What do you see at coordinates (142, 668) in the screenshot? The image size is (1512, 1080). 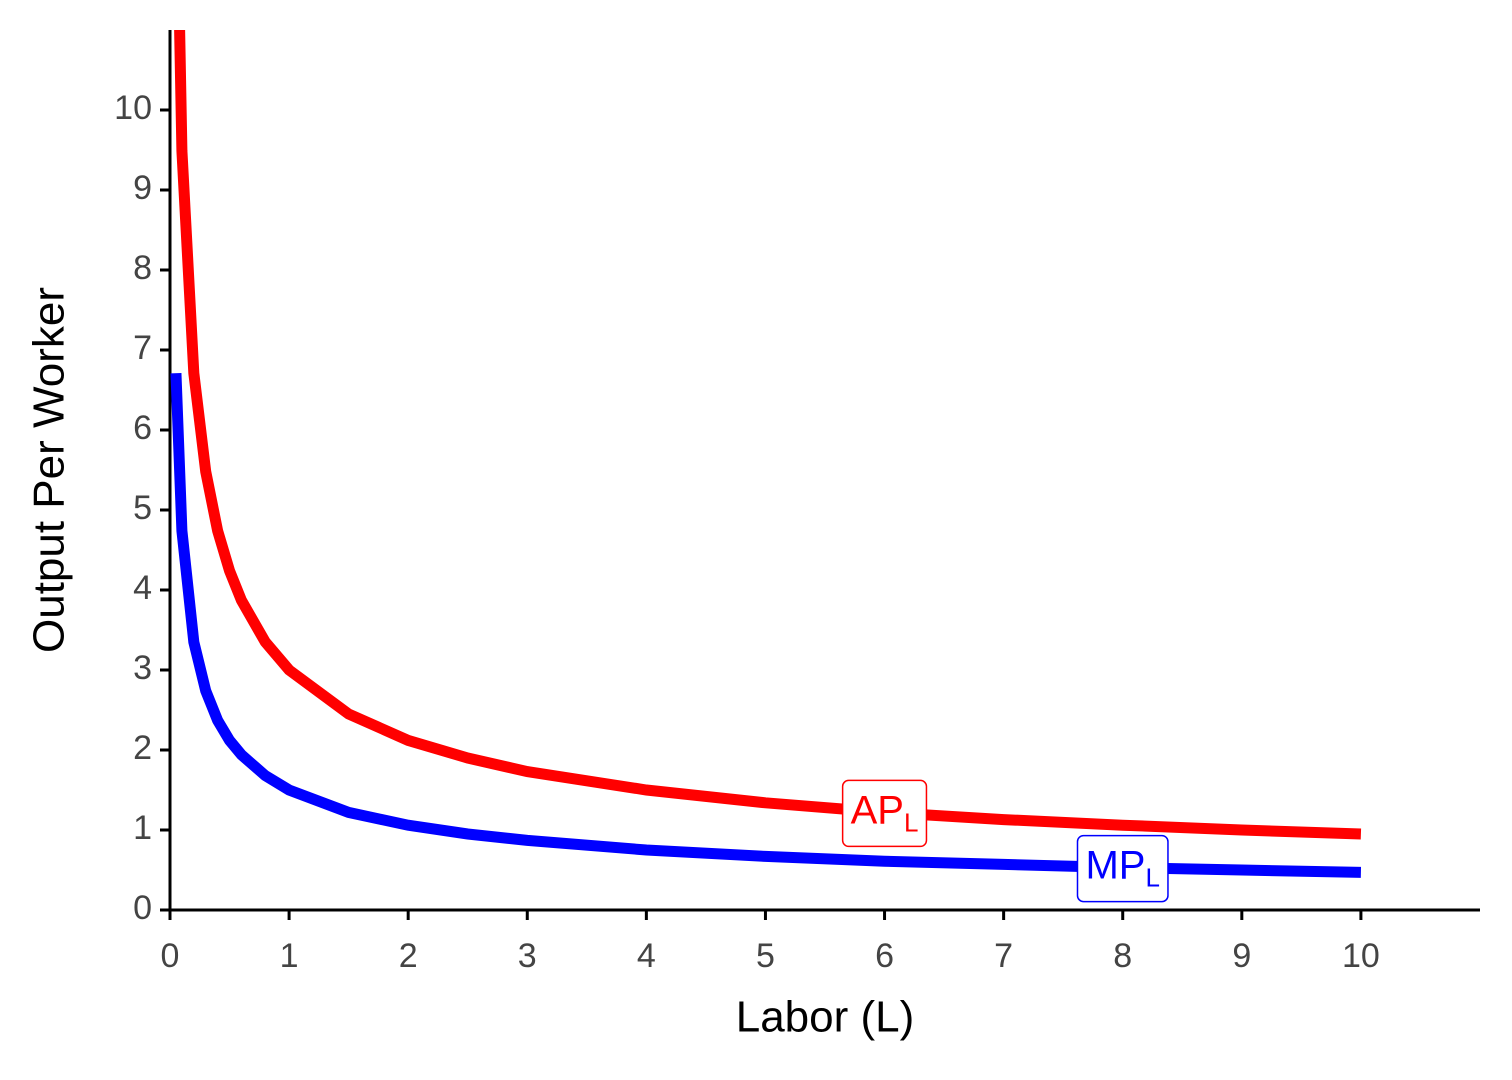 I see `y-tick-label: 3` at bounding box center [142, 668].